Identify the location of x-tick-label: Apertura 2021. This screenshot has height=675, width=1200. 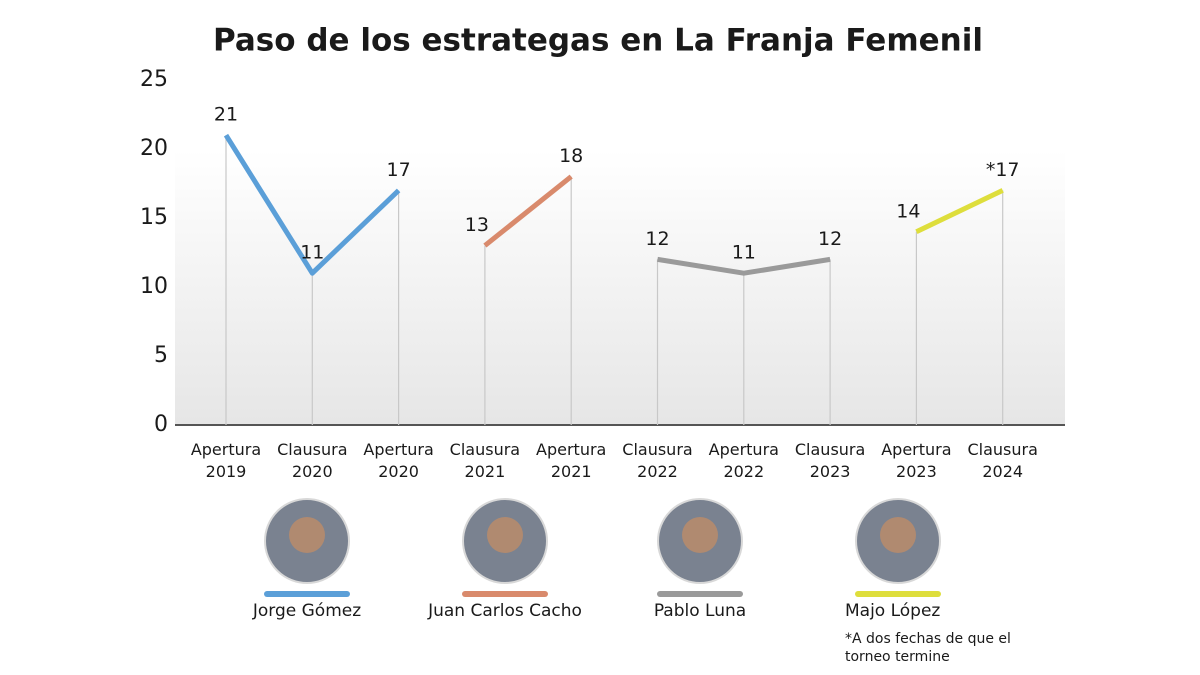
(571, 460).